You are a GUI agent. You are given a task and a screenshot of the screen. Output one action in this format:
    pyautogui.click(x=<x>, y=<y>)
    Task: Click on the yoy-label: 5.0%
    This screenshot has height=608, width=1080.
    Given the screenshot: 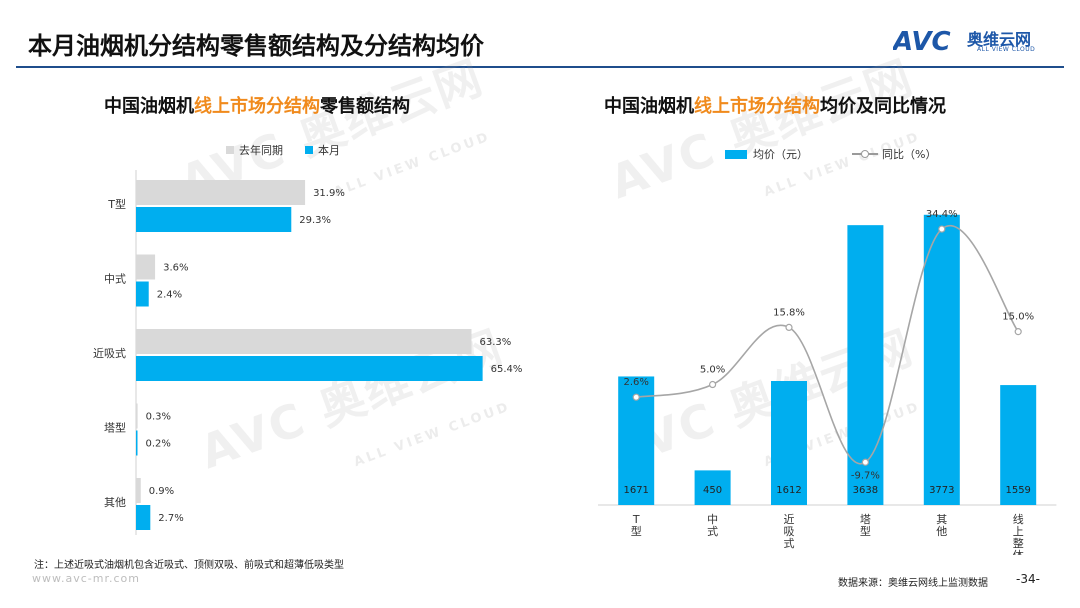 What is the action you would take?
    pyautogui.click(x=712, y=370)
    